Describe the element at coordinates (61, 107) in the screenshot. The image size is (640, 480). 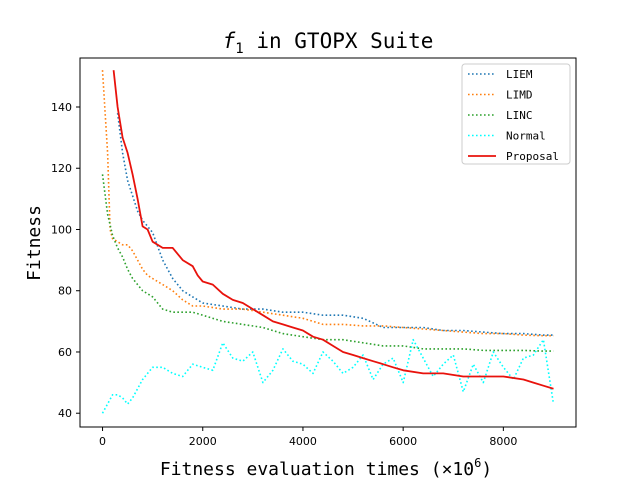
I see `y-tick-label: 140` at that location.